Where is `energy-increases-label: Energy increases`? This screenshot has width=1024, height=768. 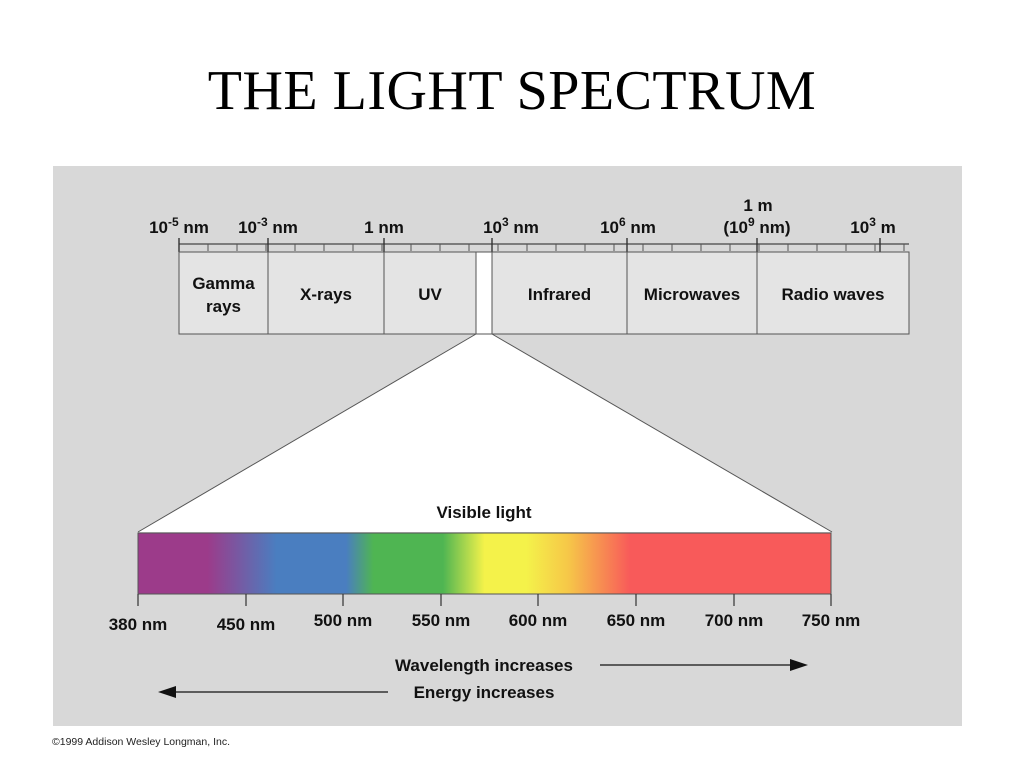
energy-increases-label: Energy increases is located at coordinates (484, 692).